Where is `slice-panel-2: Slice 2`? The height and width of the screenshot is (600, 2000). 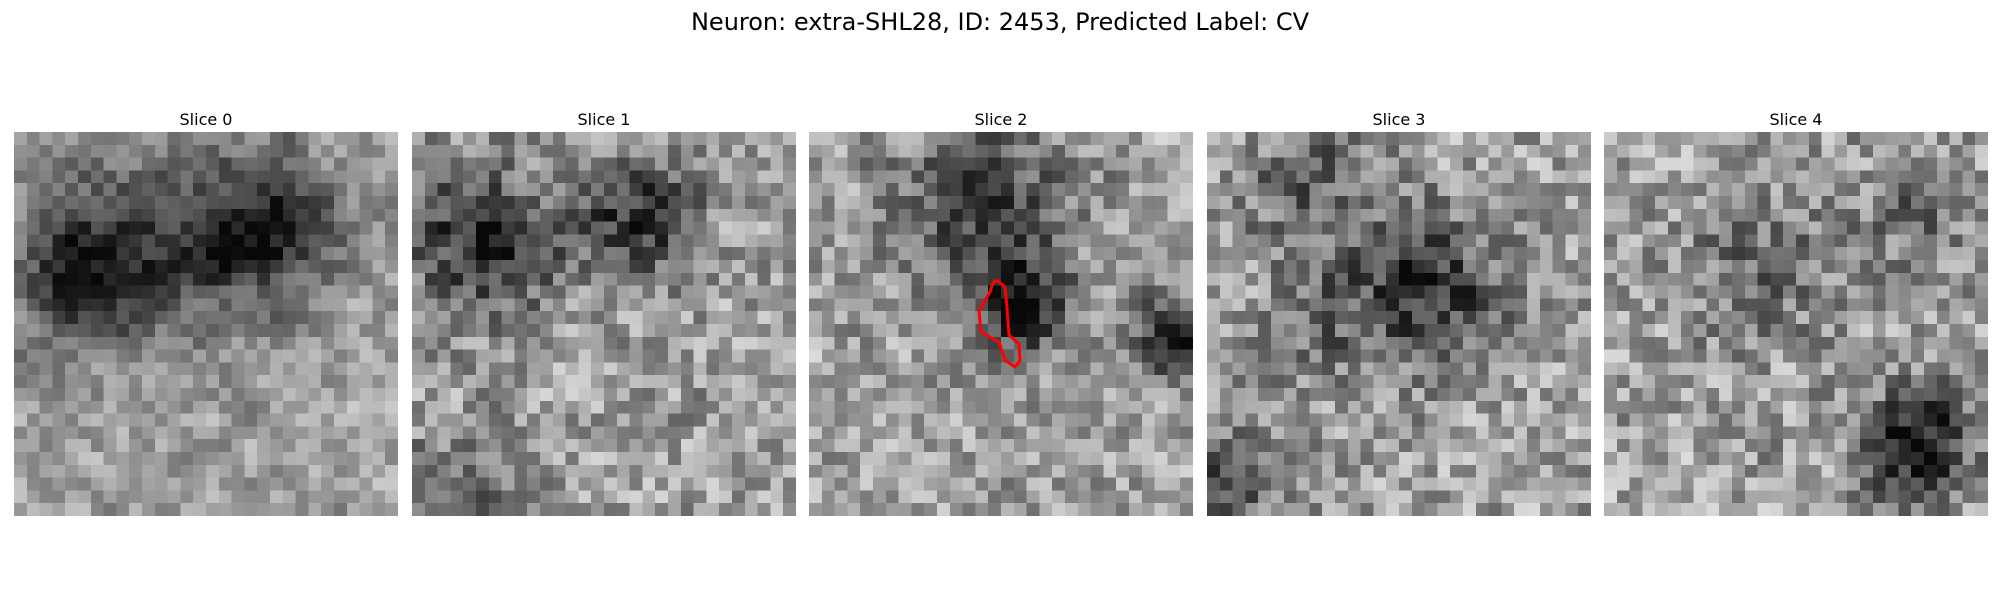 slice-panel-2: Slice 2 is located at coordinates (1001, 312).